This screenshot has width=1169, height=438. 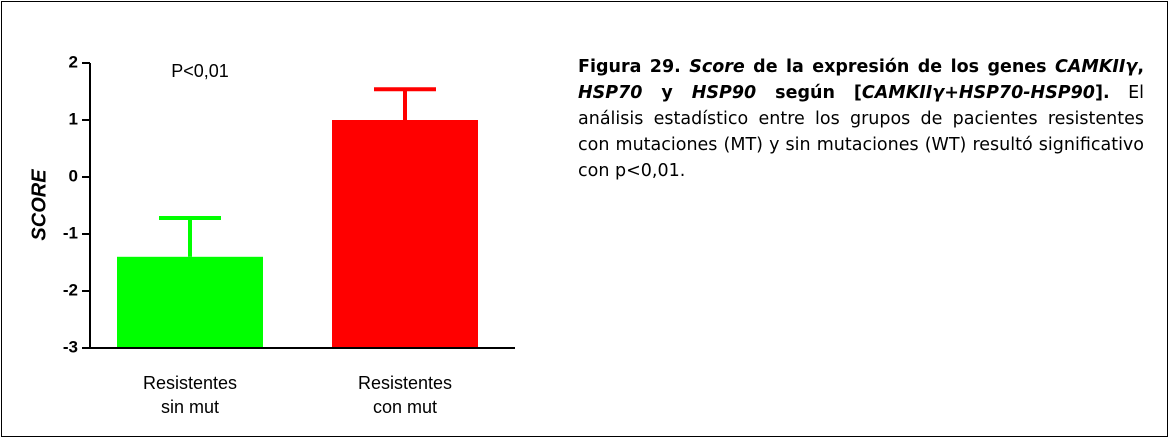 I want to click on caption-part: ]., so click(x=1102, y=93).